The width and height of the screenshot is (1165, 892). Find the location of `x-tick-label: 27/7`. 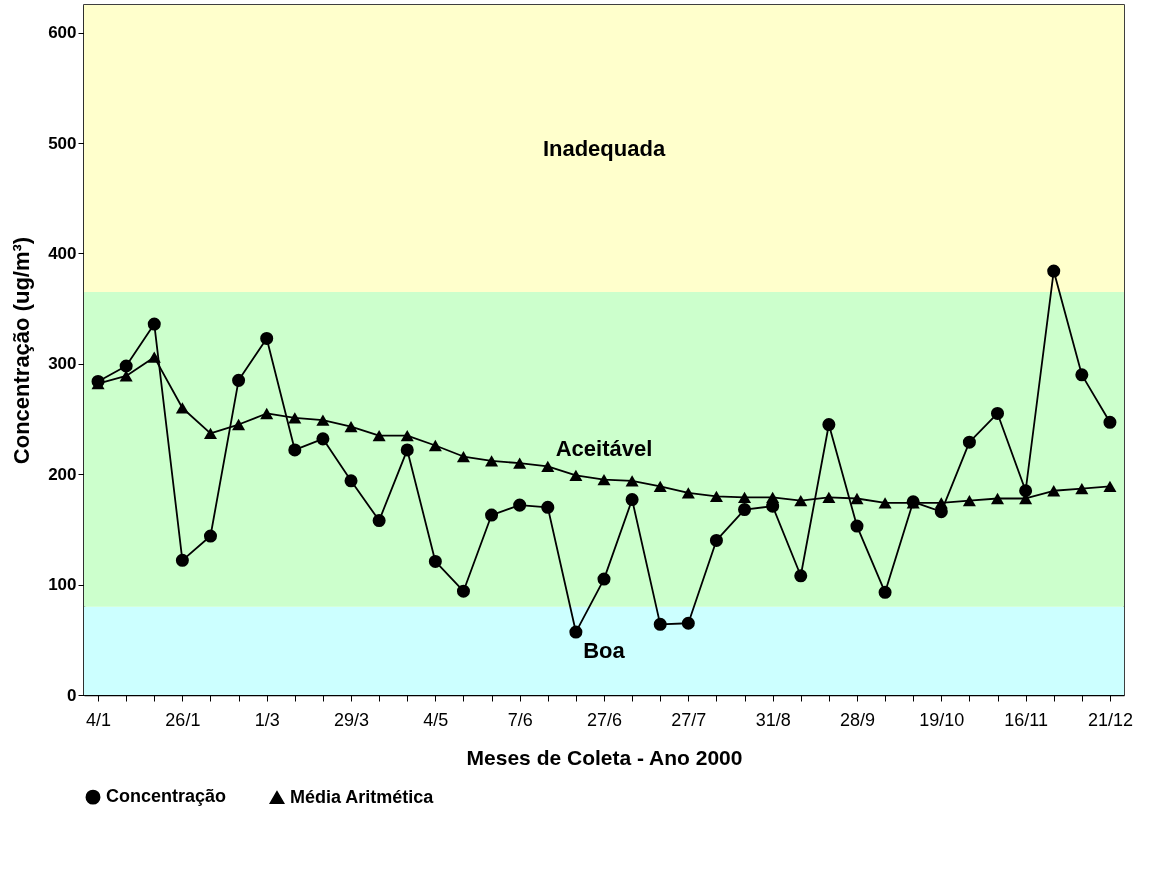

x-tick-label: 27/7 is located at coordinates (689, 719).